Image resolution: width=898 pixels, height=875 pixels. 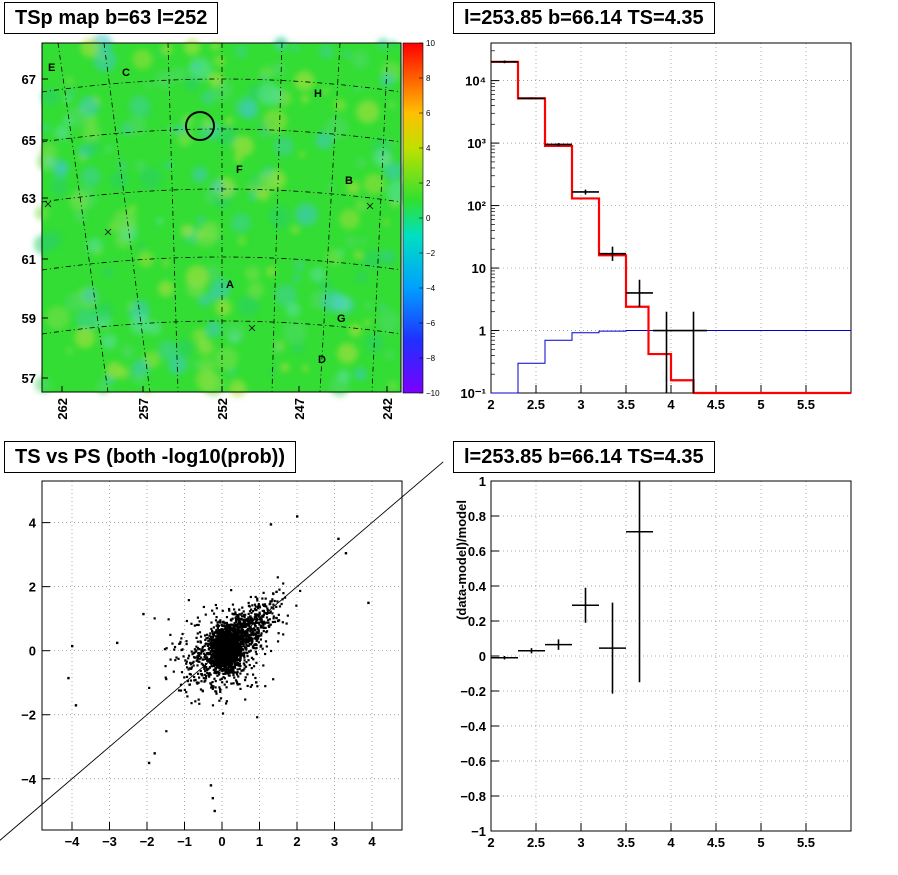 What do you see at coordinates (32, 587) in the screenshot?
I see `scatter-ytick-label: 2` at bounding box center [32, 587].